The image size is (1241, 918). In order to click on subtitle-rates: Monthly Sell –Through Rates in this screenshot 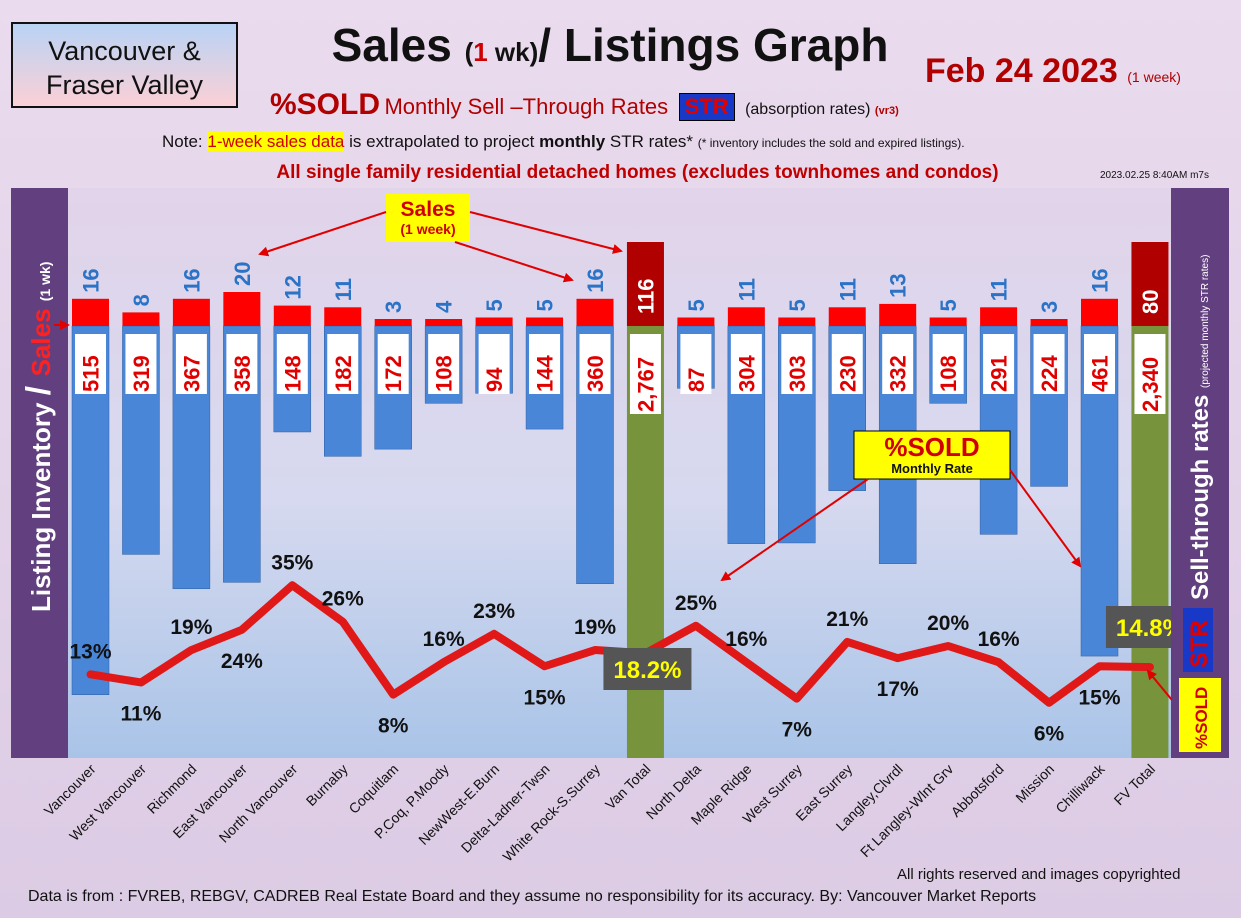, I will do `click(526, 106)`.